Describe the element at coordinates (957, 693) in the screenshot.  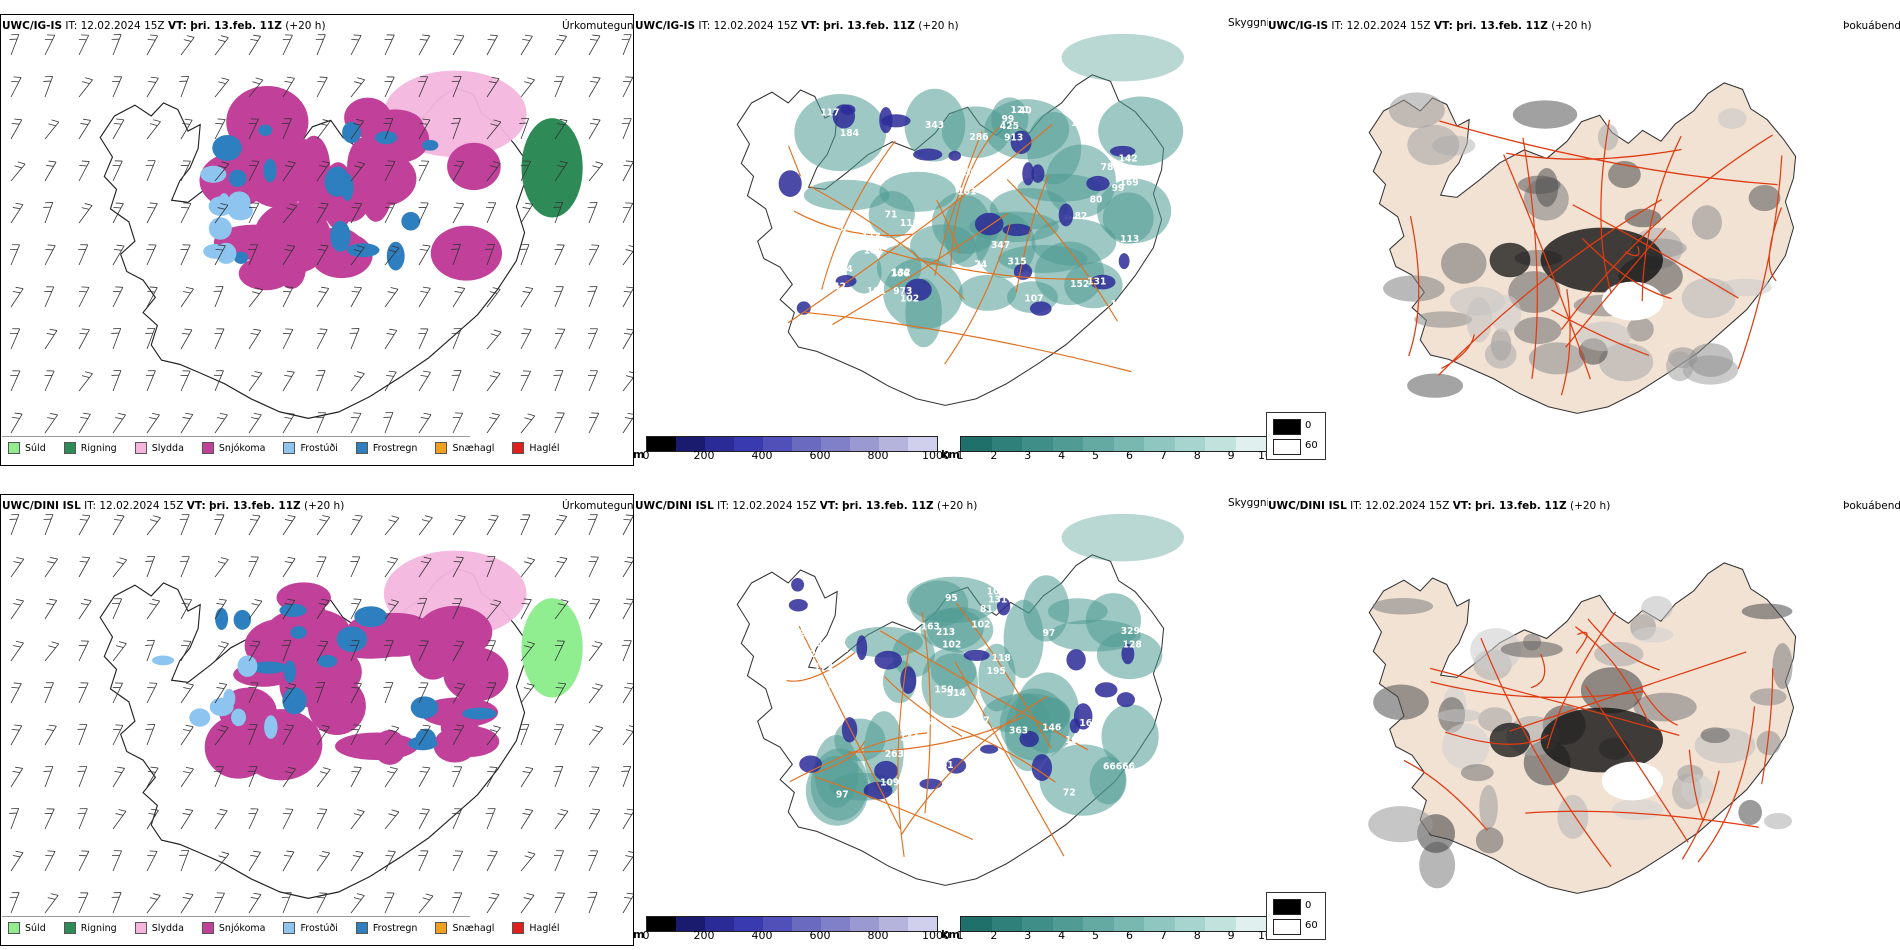
I see `cloud-base-label: 514` at that location.